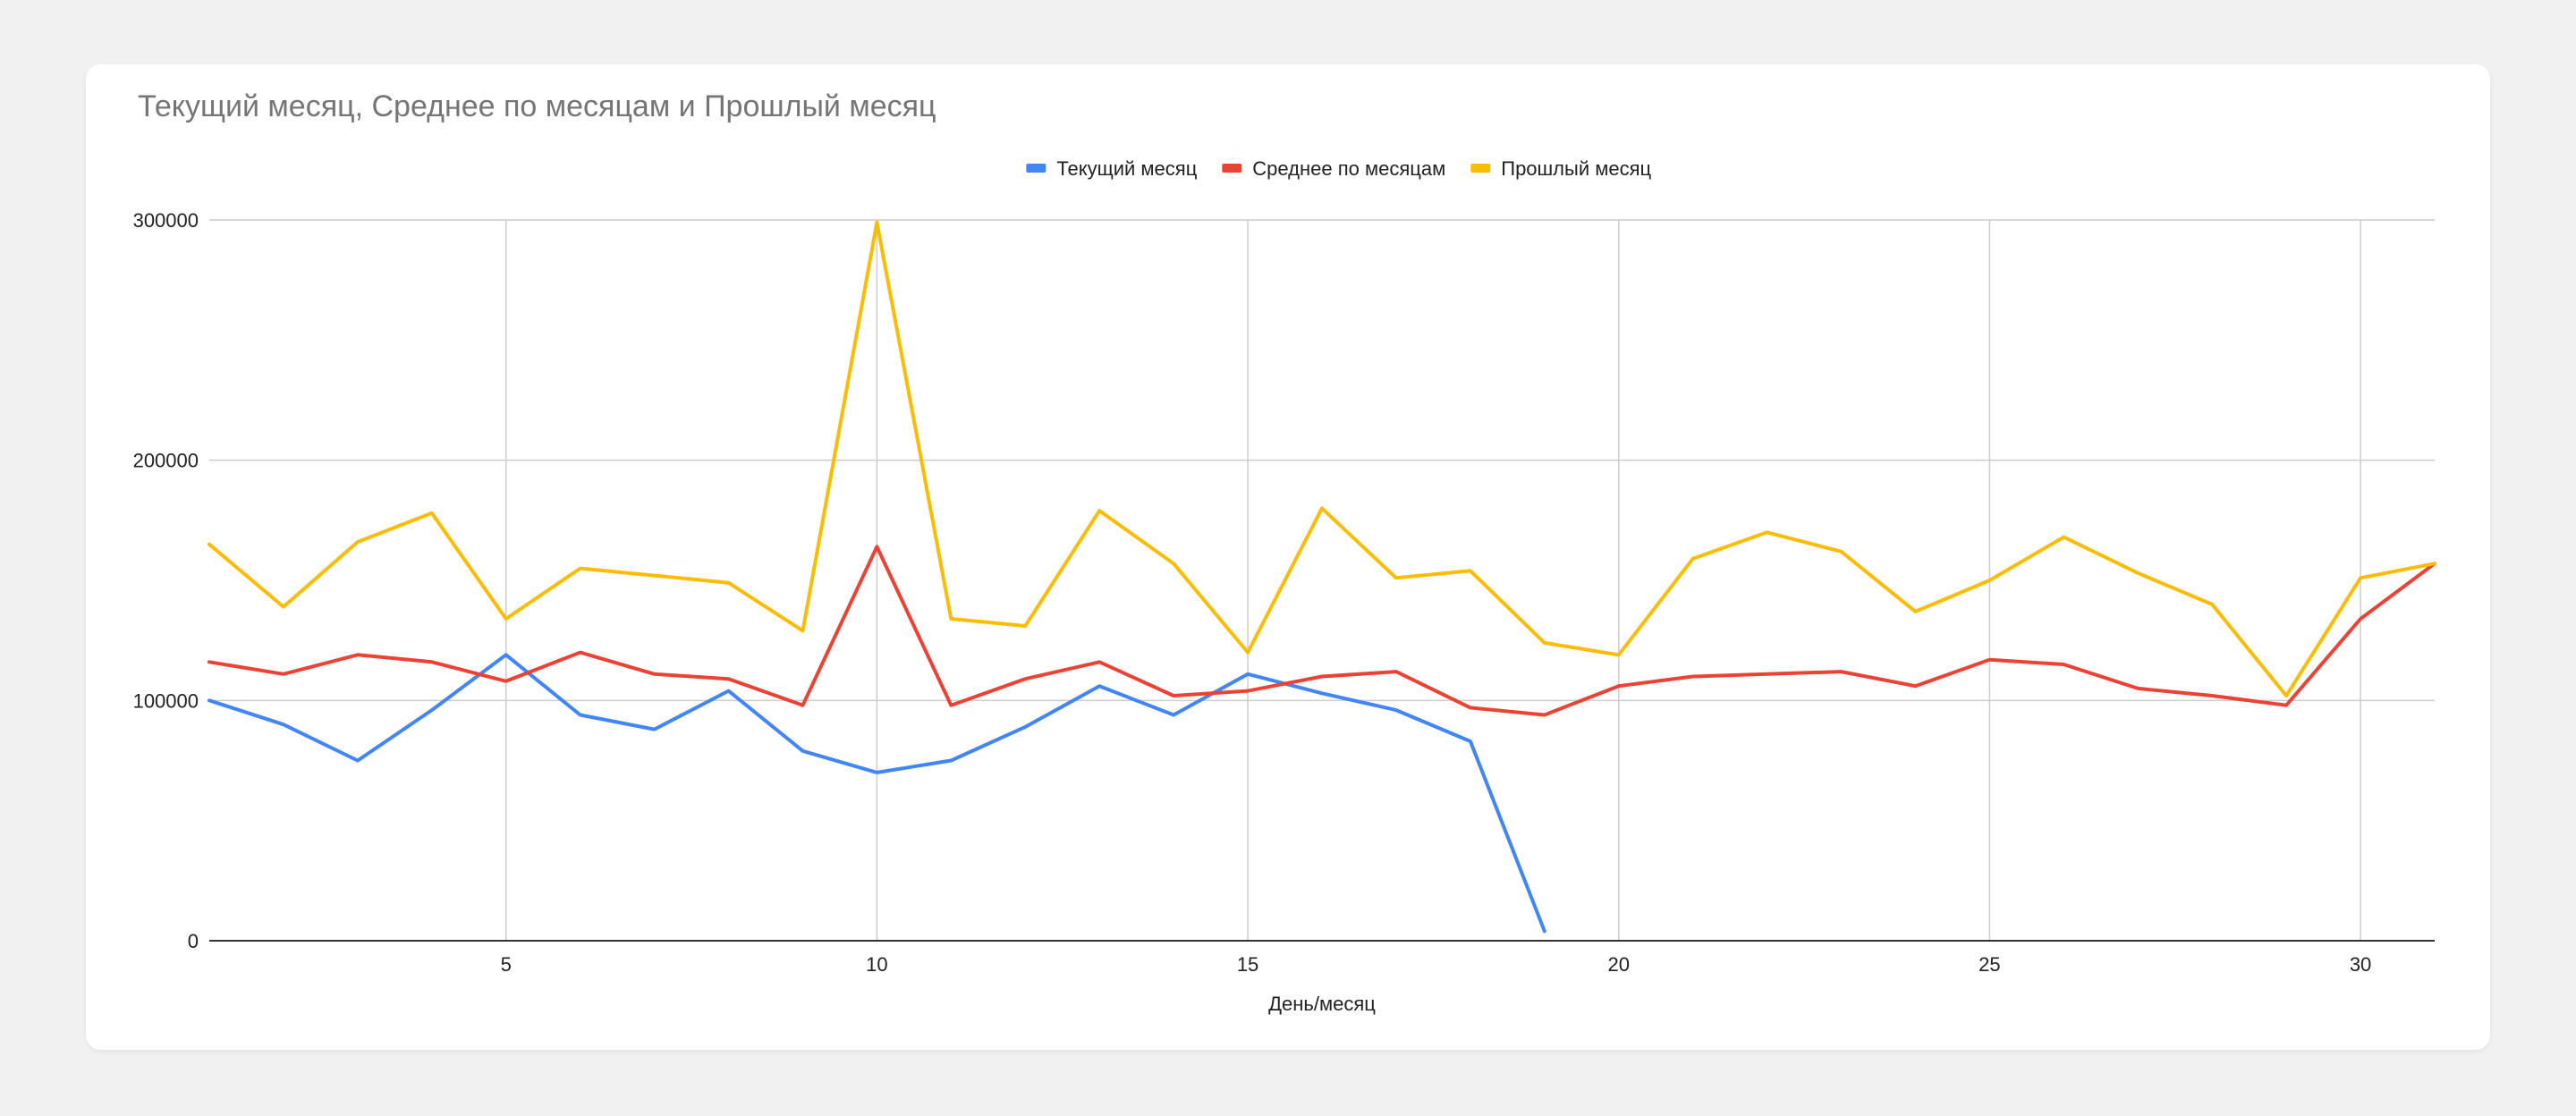 The image size is (2576, 1116). I want to click on y-tick-label: 200000, so click(166, 461).